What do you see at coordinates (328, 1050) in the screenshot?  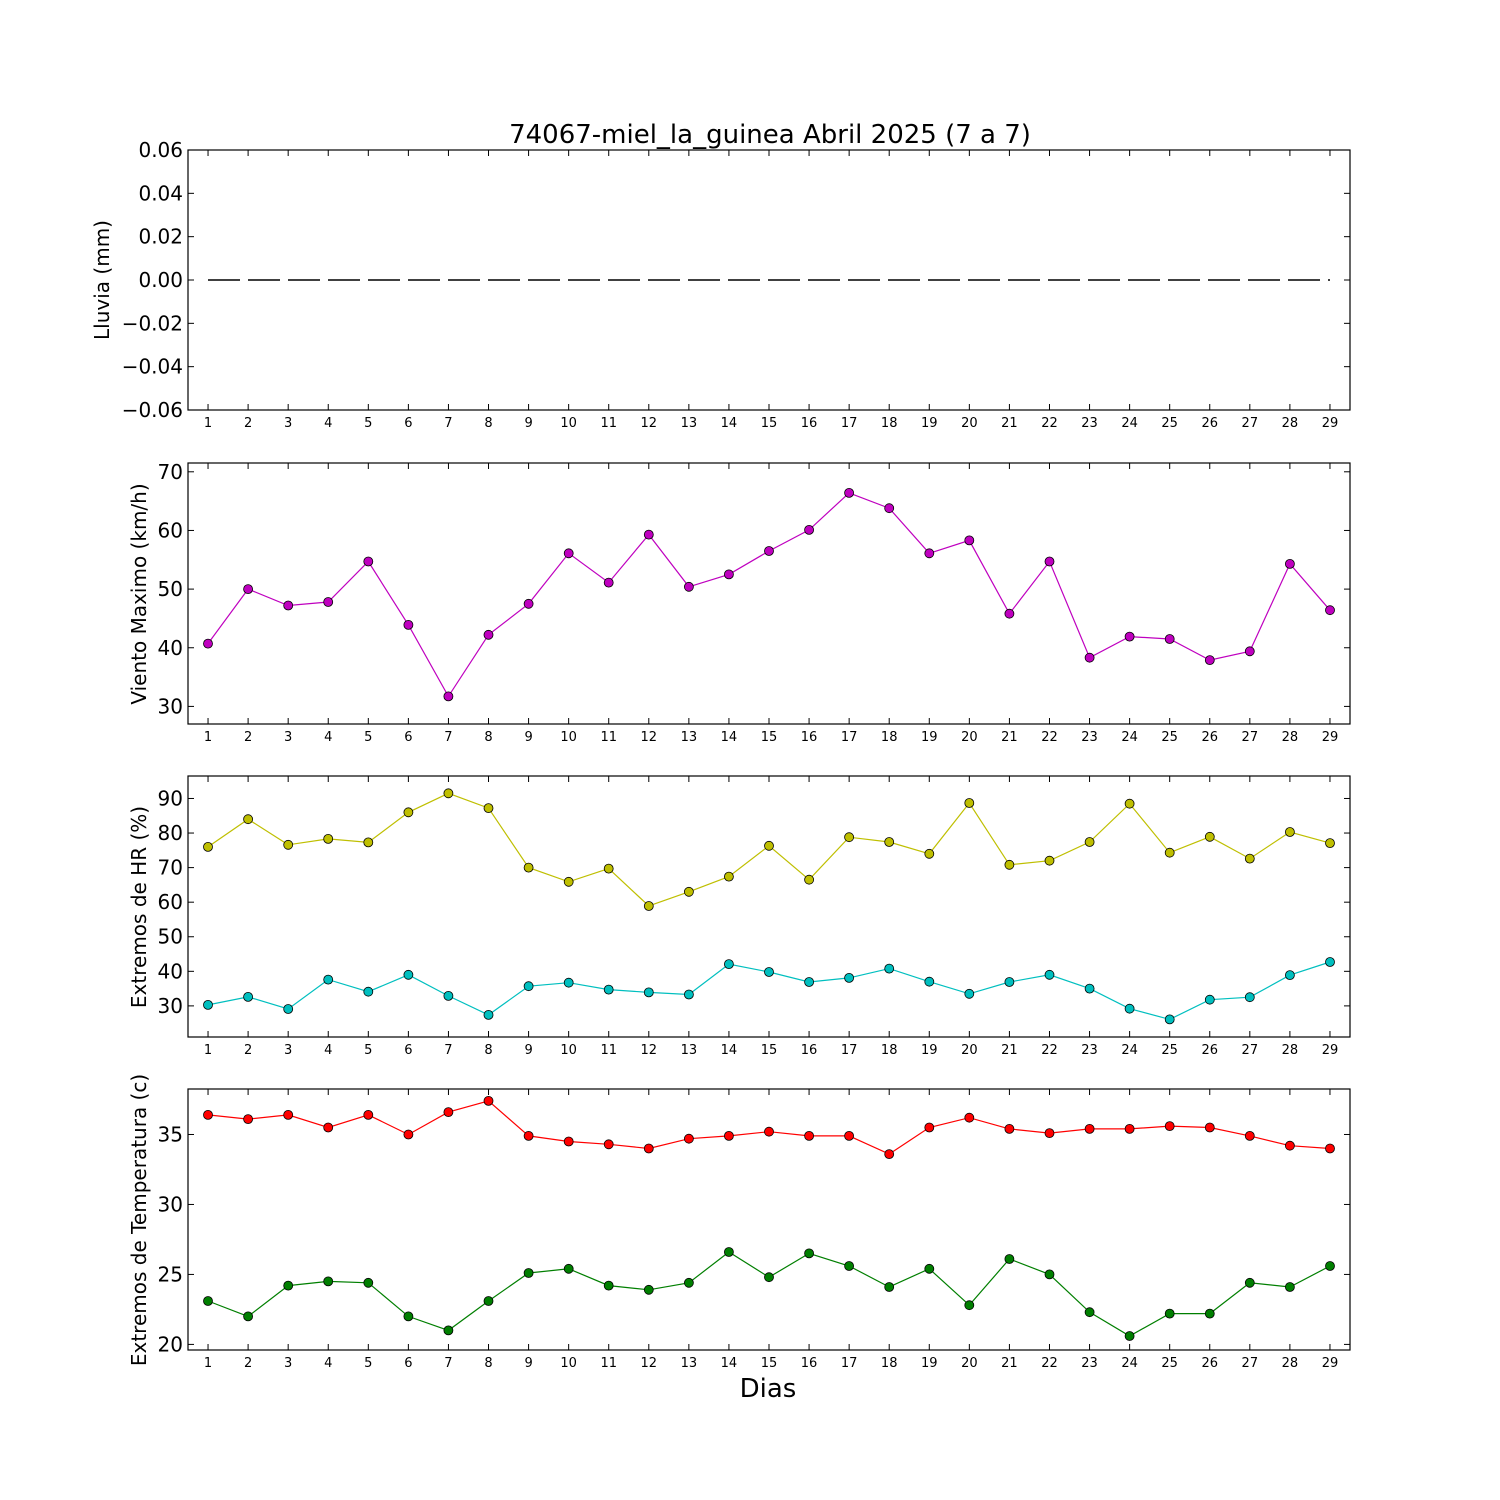 I see `panel-humedad-xtick-label: 4` at bounding box center [328, 1050].